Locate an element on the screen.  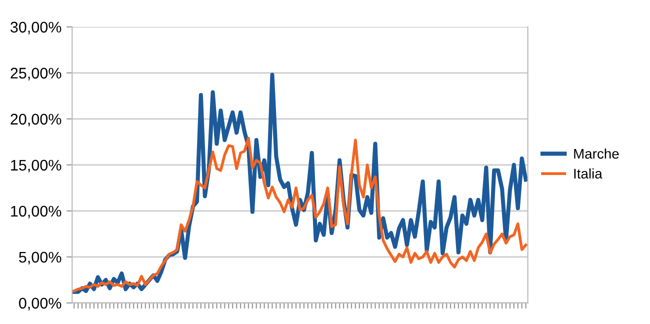
y-tick-label: 15,00% is located at coordinates (36, 166).